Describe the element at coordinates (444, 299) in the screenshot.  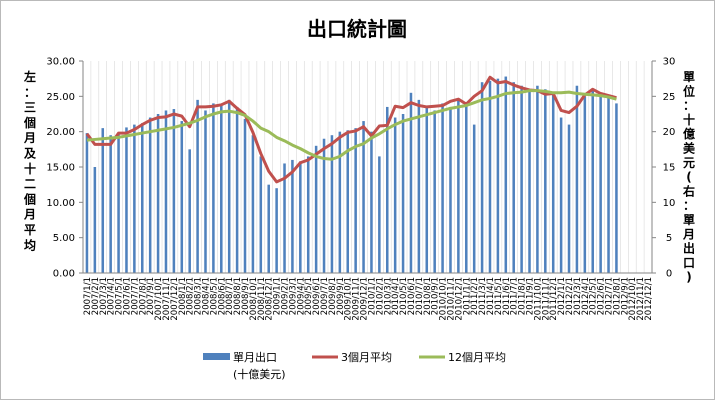
I see `x-tick-label: 2010/10/1` at that location.